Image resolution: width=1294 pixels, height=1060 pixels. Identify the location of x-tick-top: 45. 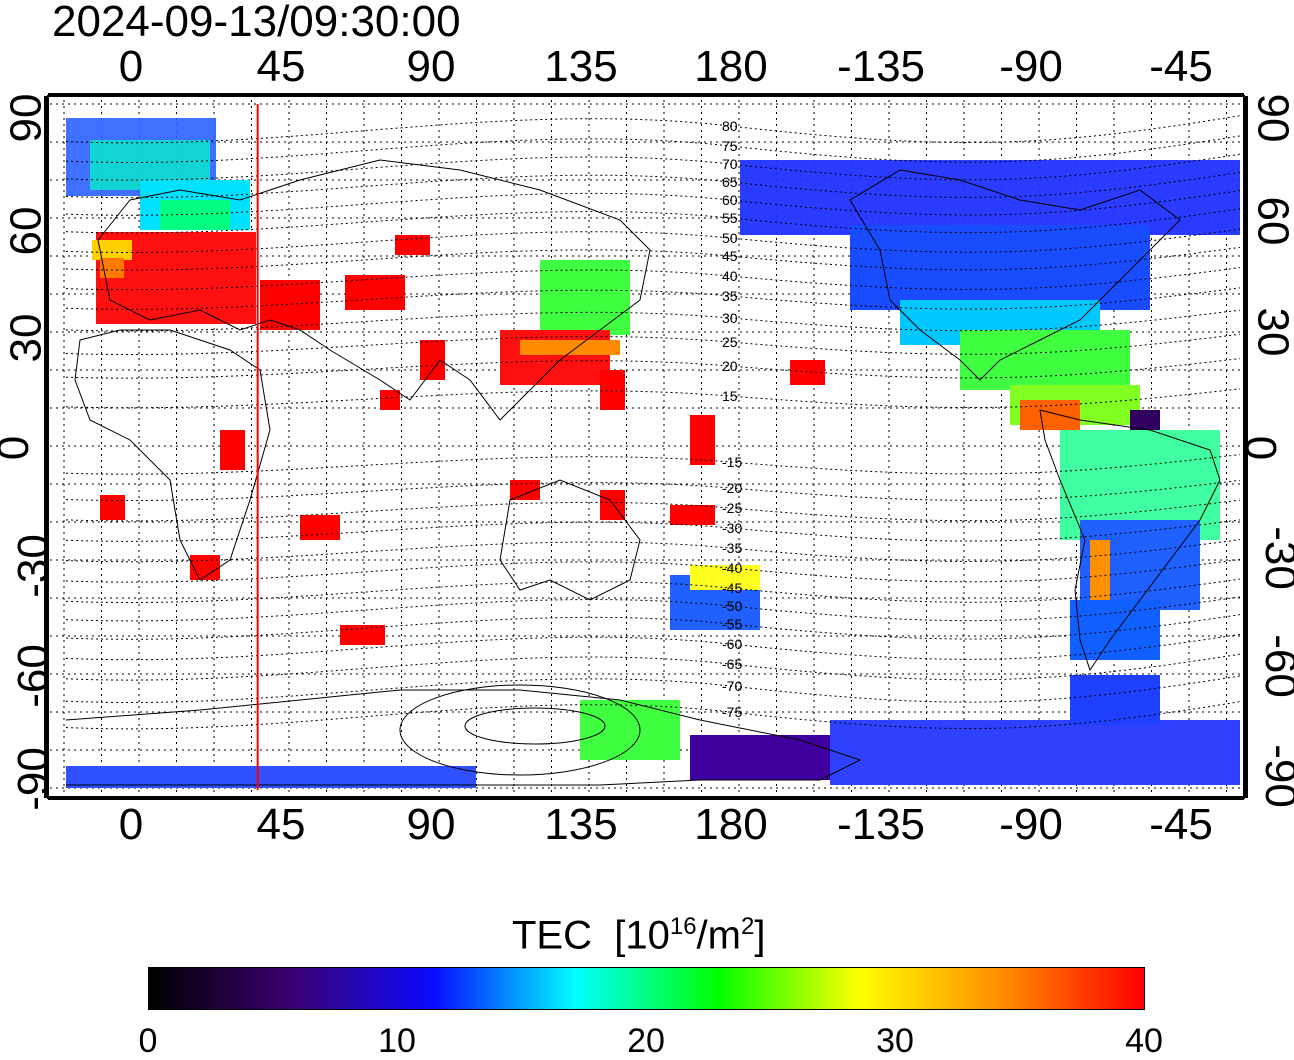
(281, 66).